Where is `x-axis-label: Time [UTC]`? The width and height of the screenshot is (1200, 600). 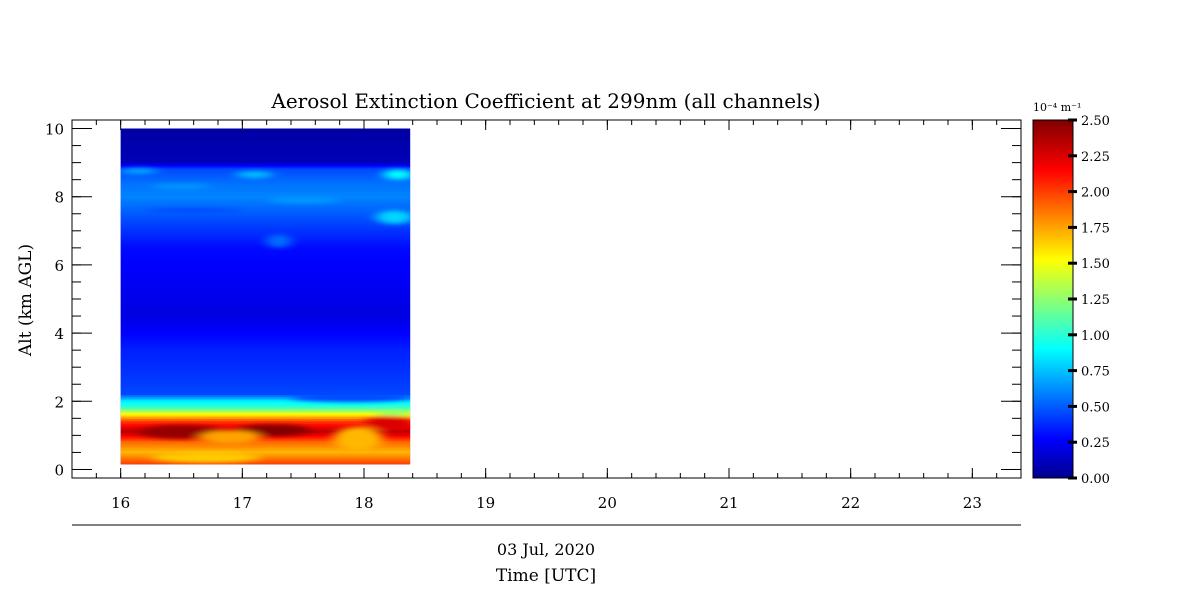 x-axis-label: Time [UTC] is located at coordinates (546, 576).